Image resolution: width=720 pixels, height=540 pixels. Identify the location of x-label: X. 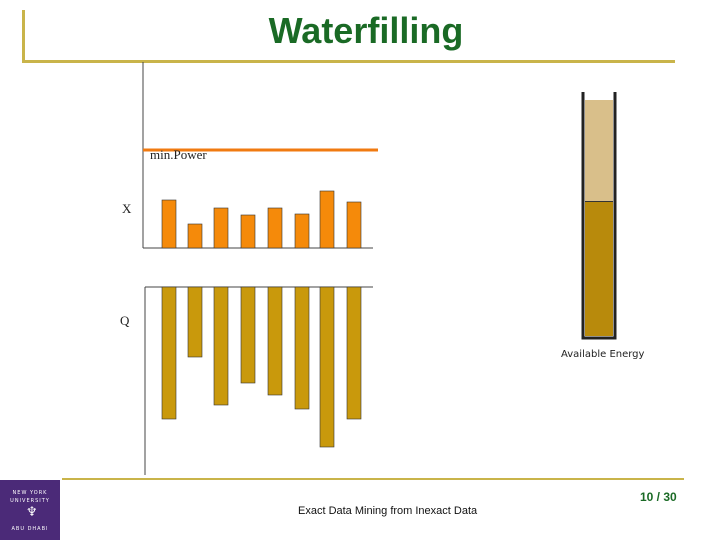
(127, 208).